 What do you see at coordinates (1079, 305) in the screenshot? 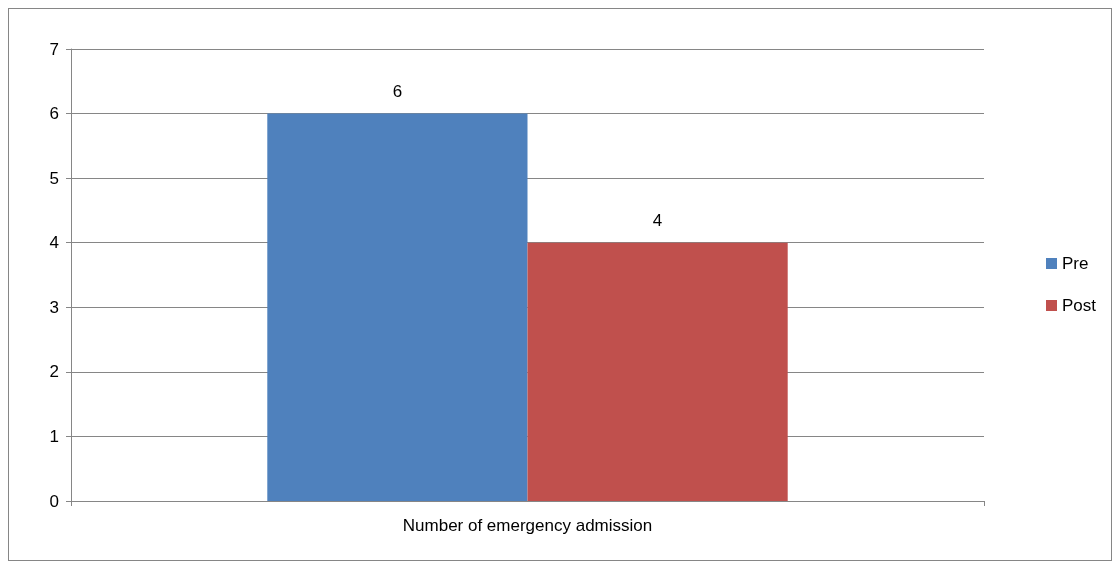
I see `legend-label: Post` at bounding box center [1079, 305].